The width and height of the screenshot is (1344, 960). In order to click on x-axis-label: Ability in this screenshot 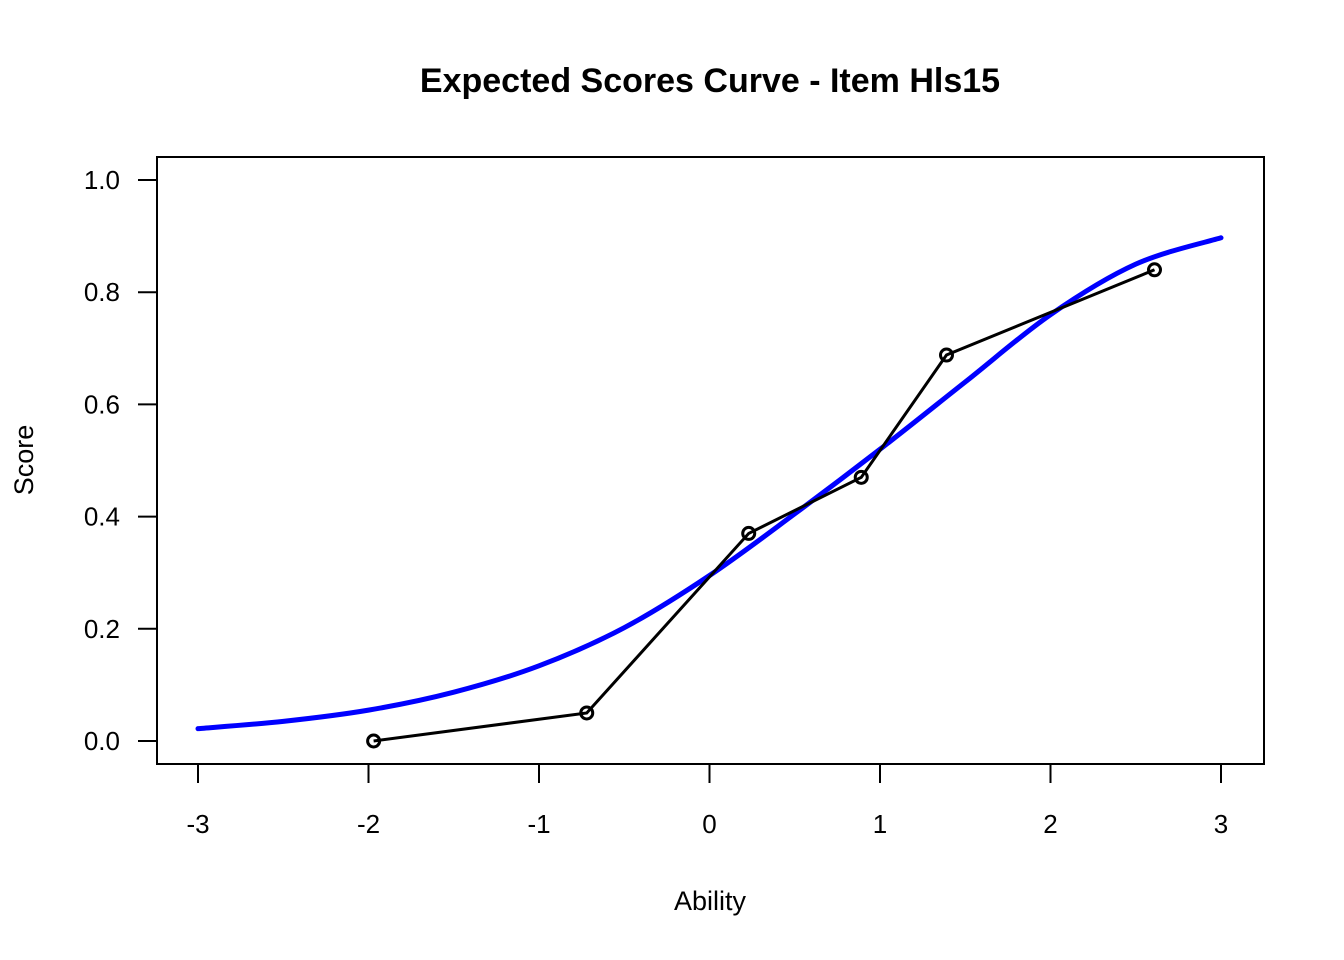, I will do `click(710, 901)`.